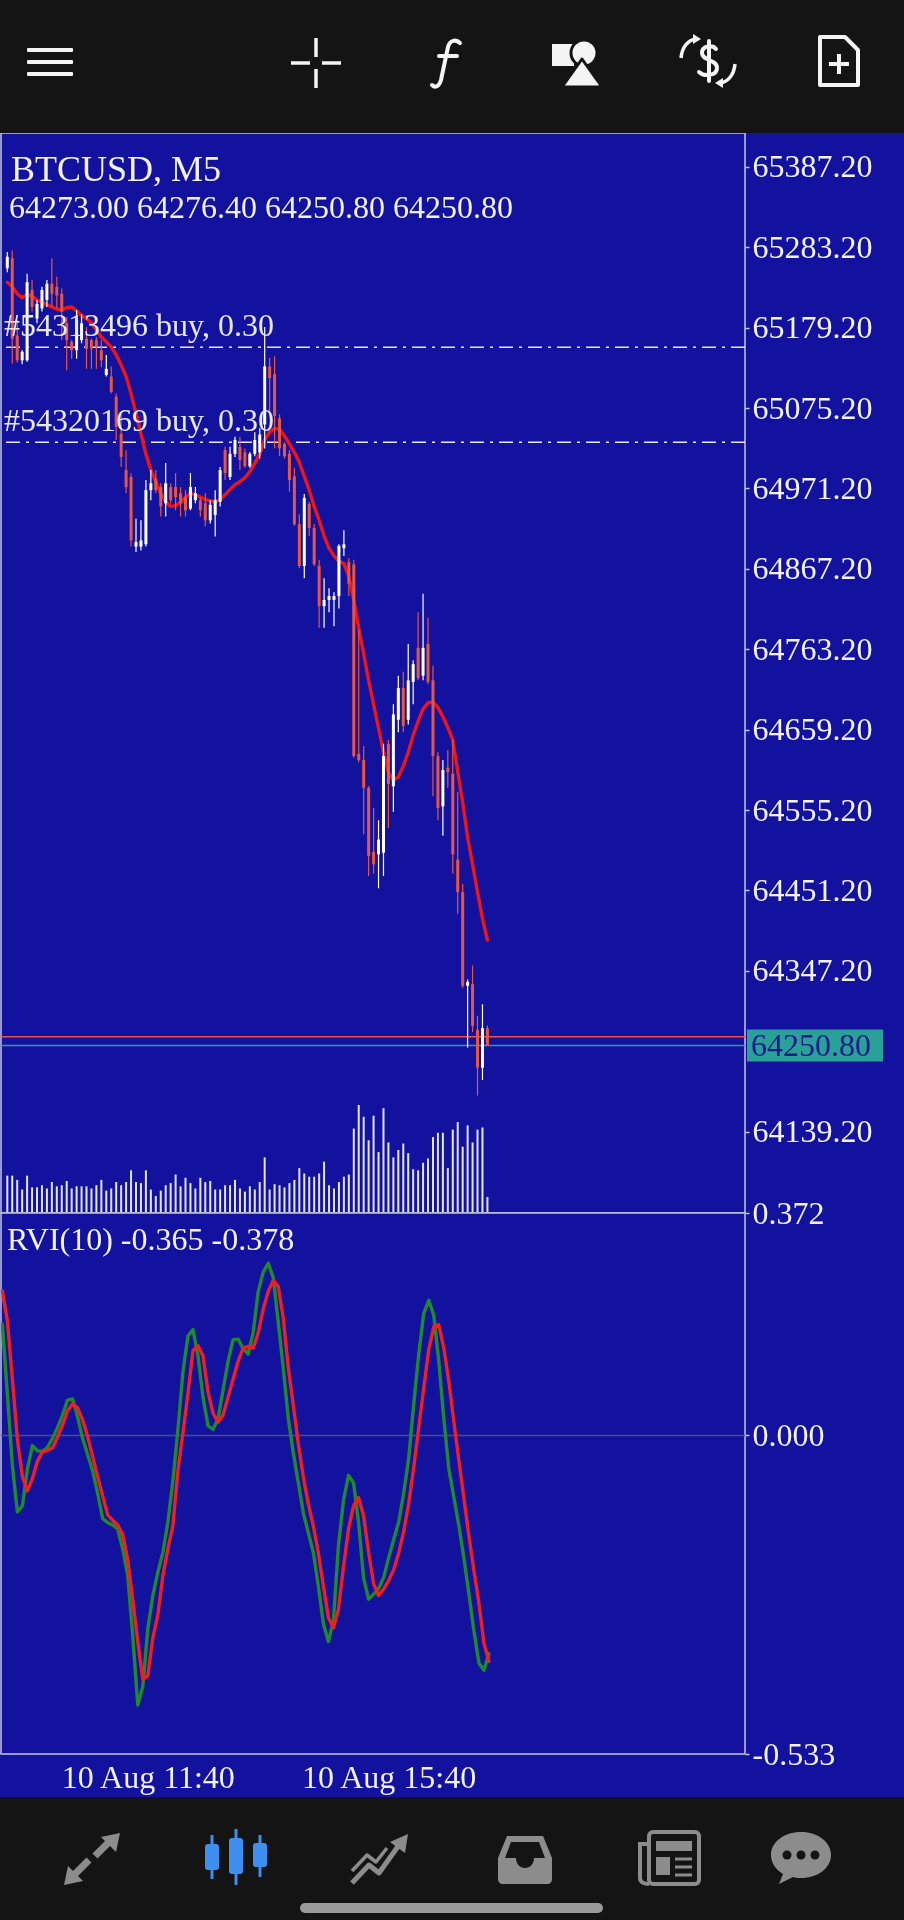 This screenshot has height=1920, width=904. Describe the element at coordinates (788, 1212) in the screenshot. I see `y-tick-label: 0.372` at that location.